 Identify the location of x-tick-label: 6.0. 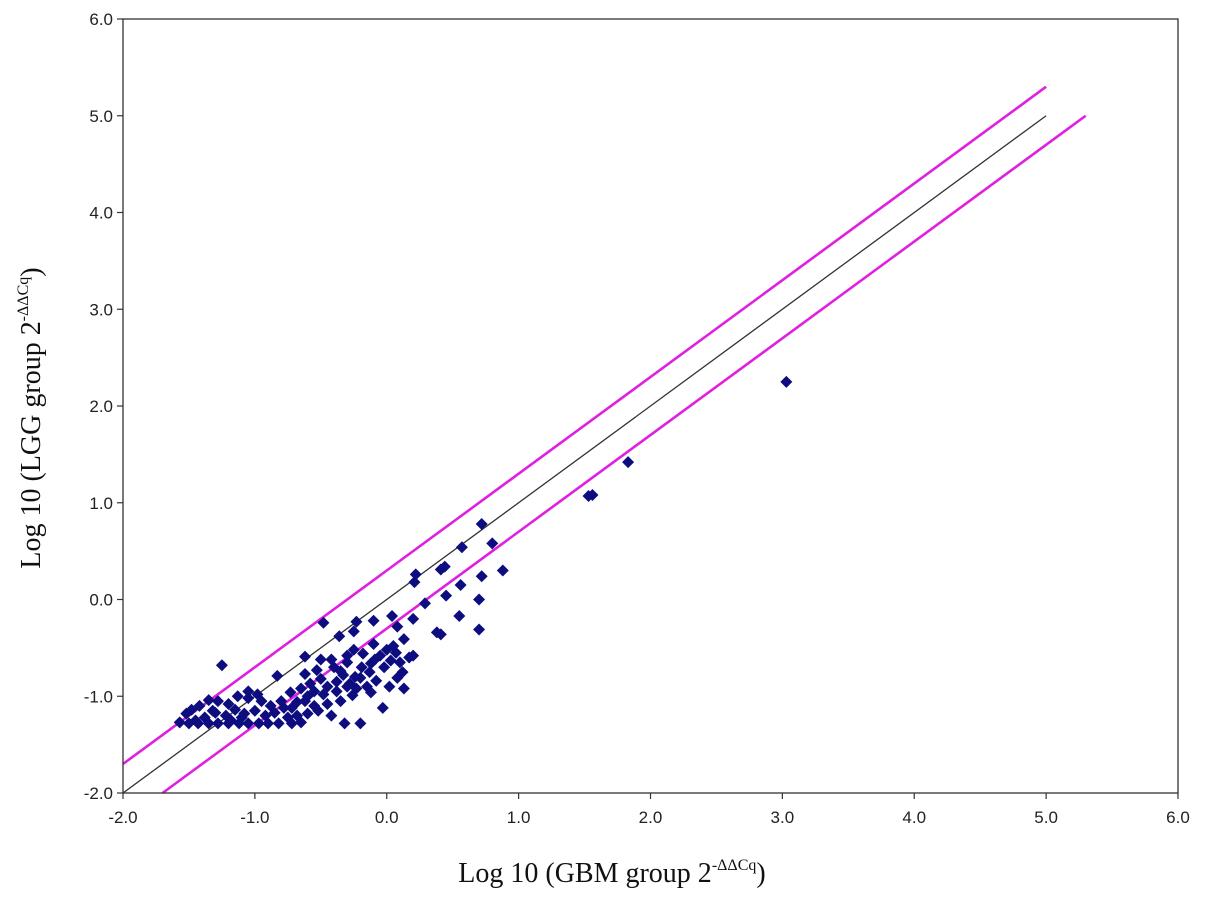
(1178, 817).